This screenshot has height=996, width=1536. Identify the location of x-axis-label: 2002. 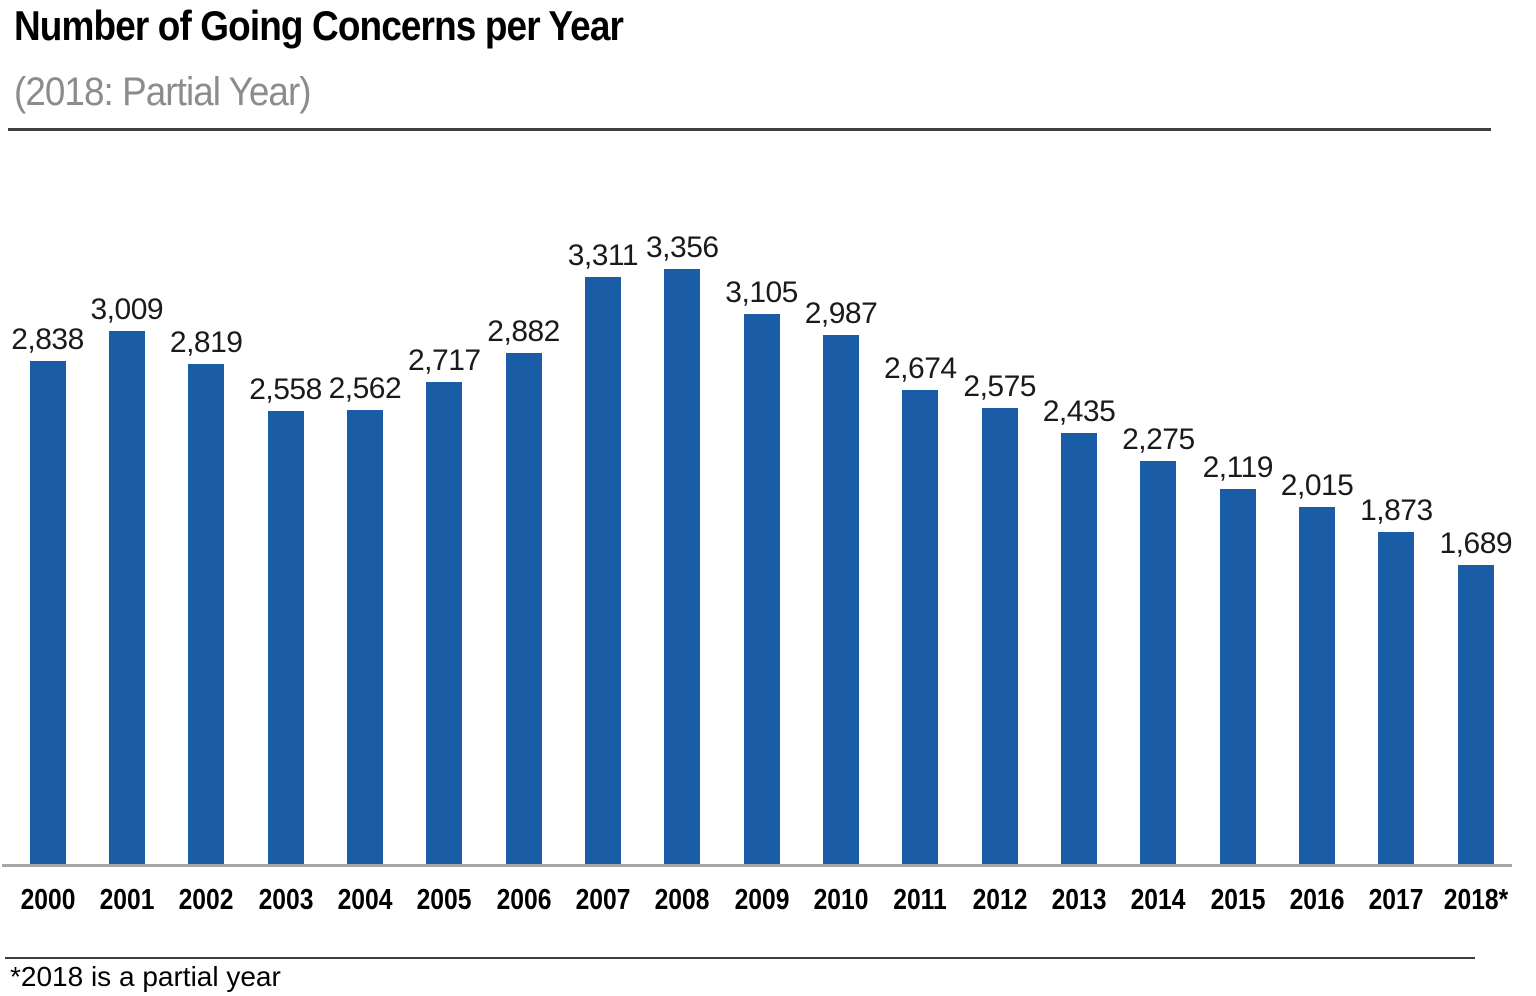
(206, 900).